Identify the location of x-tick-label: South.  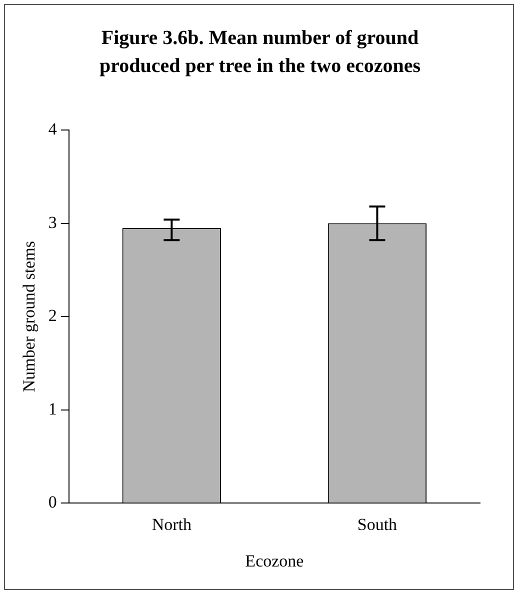
(377, 524).